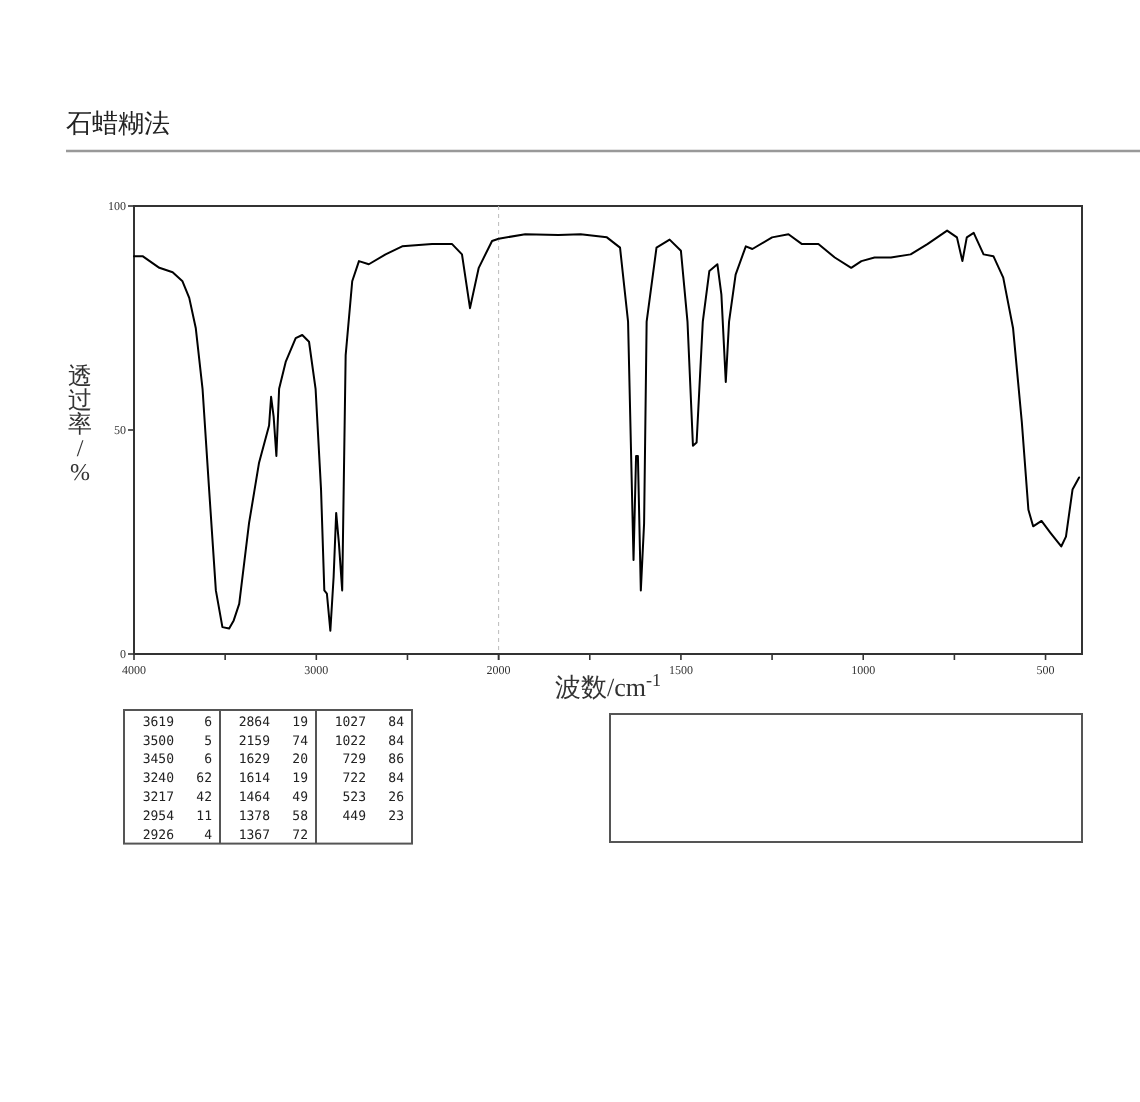  I want to click on chart-title: 石蜡糊法, so click(118, 123).